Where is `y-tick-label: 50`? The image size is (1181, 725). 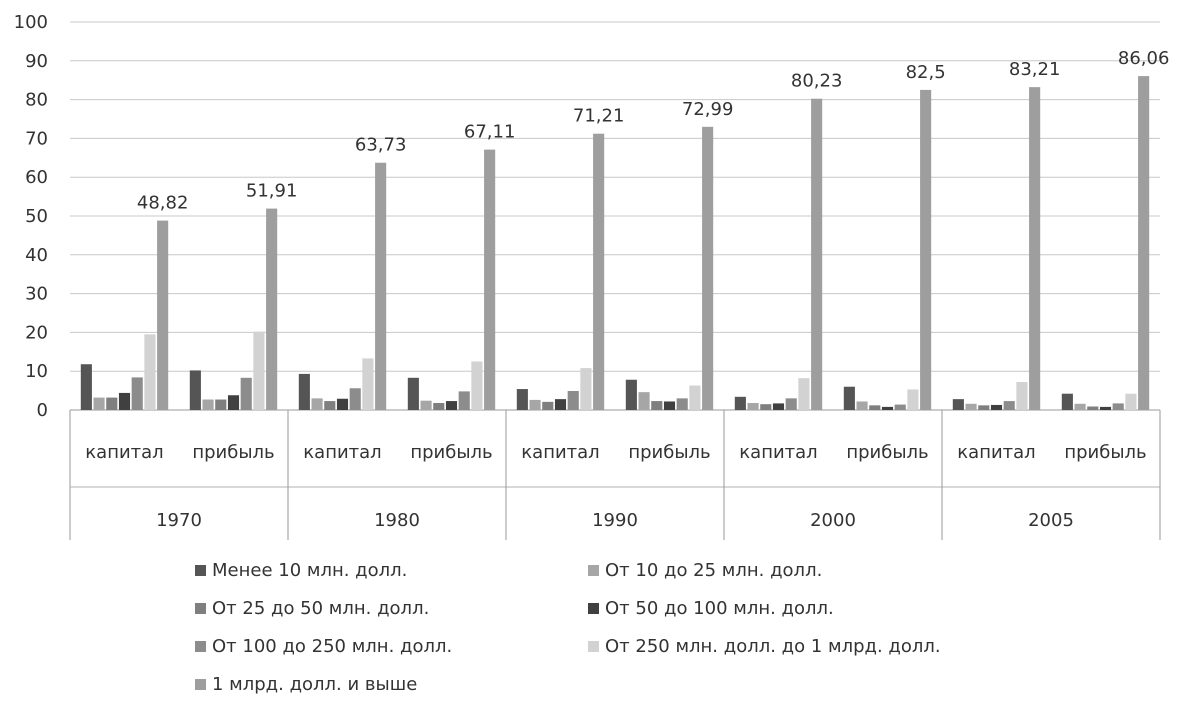 y-tick-label: 50 is located at coordinates (36, 216).